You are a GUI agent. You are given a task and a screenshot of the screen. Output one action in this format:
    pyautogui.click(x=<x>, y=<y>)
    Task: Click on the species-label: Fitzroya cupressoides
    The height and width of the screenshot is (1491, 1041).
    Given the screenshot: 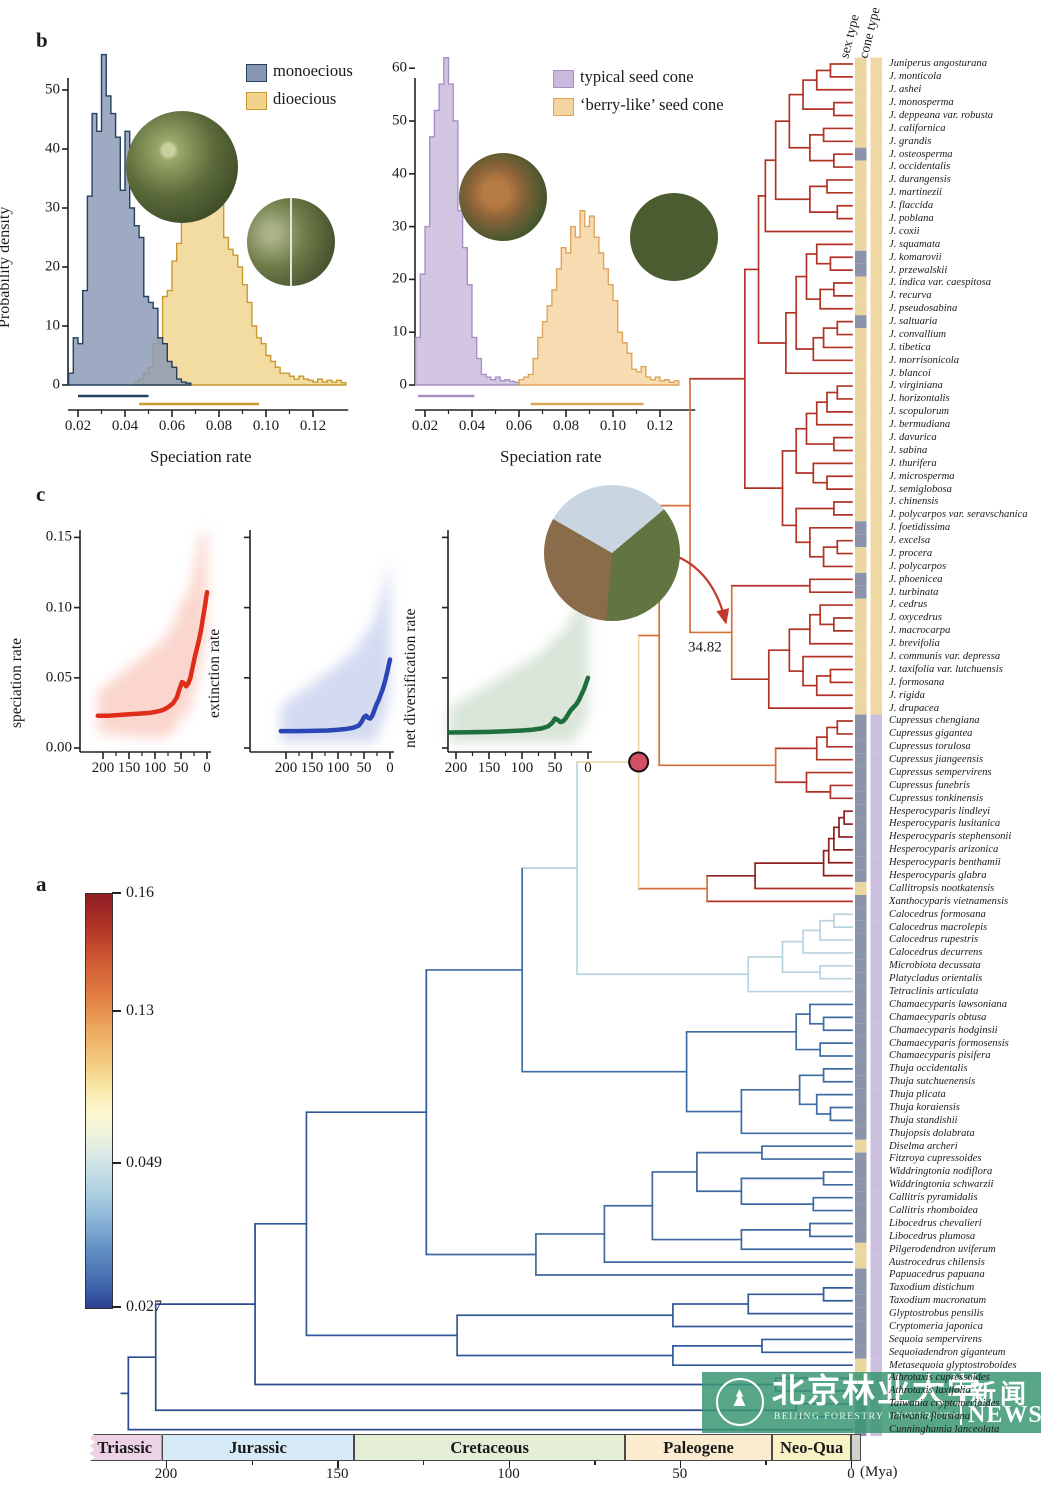 What is the action you would take?
    pyautogui.click(x=935, y=1159)
    